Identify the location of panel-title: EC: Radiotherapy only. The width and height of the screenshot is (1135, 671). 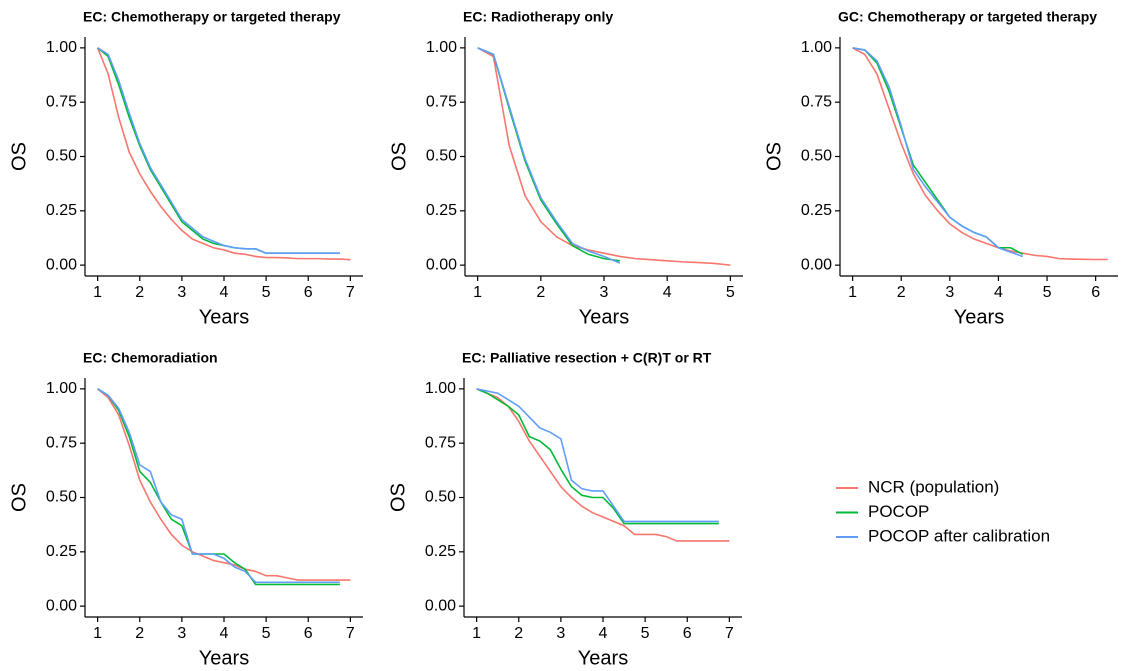
(538, 17).